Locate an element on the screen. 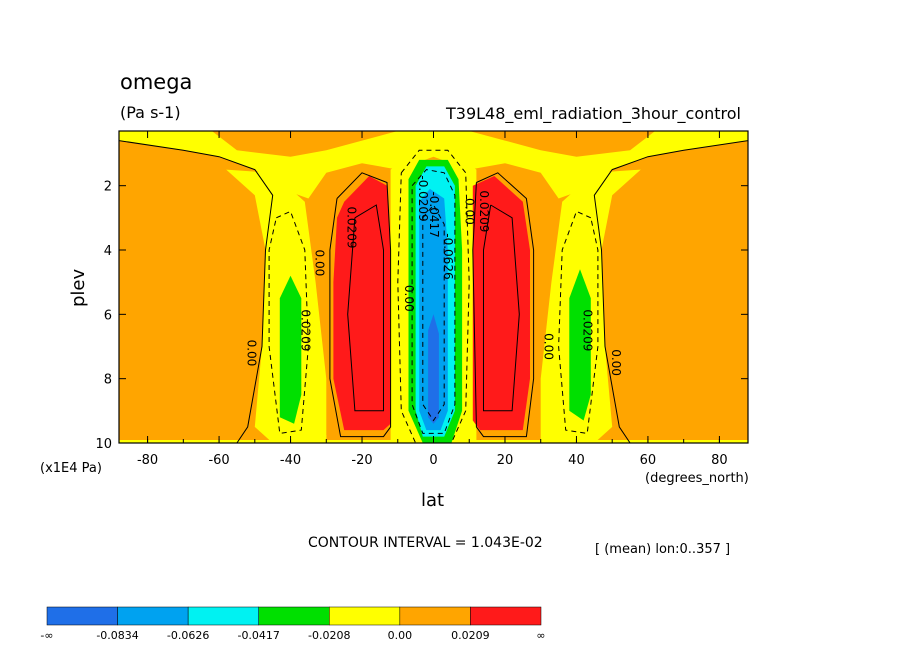 This screenshot has height=654, width=904. contour-label: -0.0209 is located at coordinates (423, 198).